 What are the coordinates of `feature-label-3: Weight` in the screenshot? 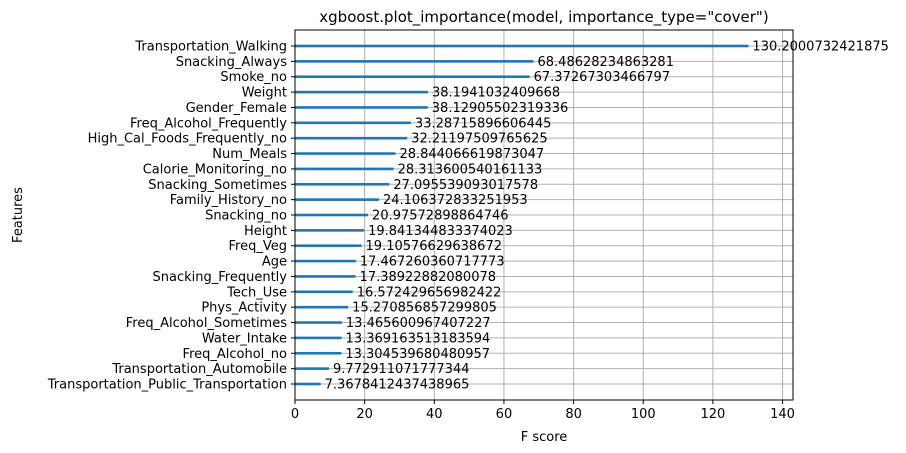 It's located at (264, 93).